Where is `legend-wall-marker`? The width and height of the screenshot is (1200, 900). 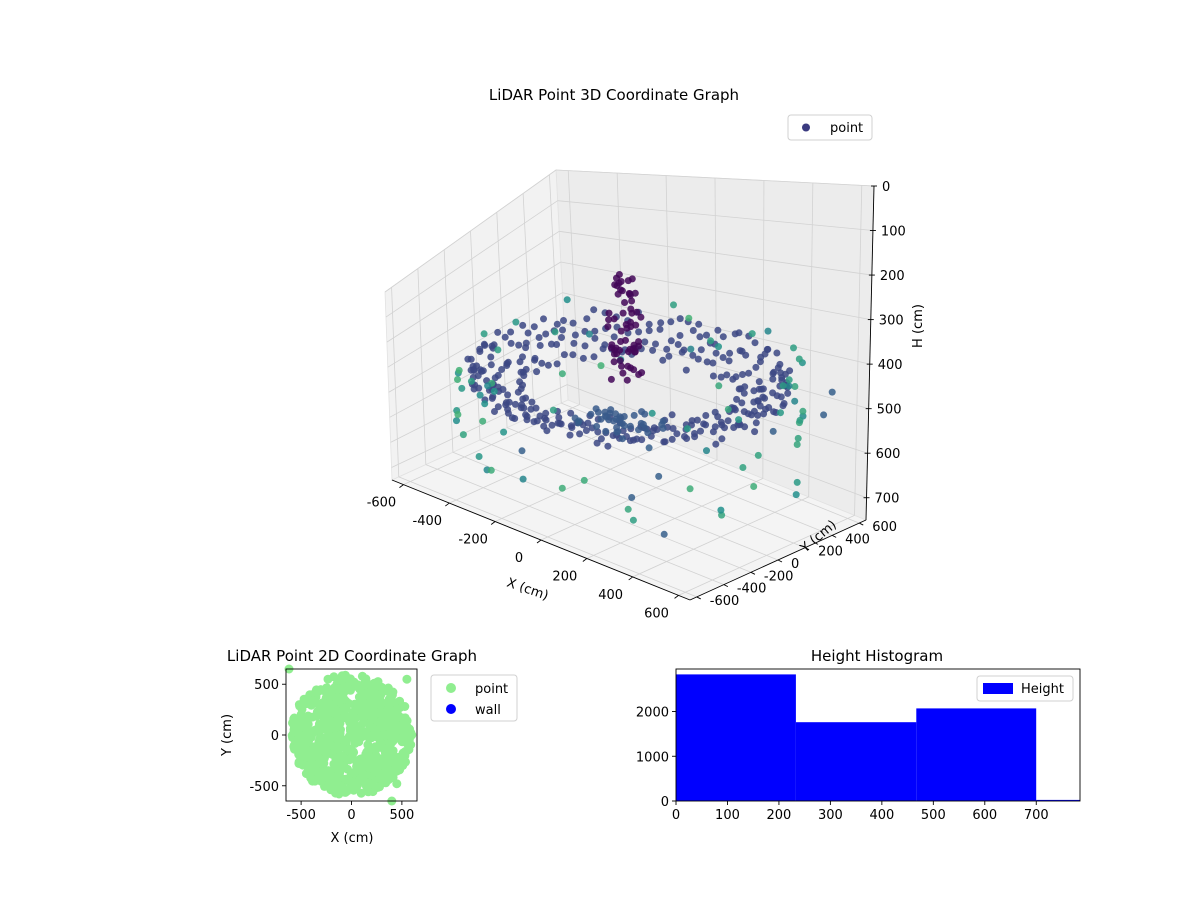
legend-wall-marker is located at coordinates (451, 709).